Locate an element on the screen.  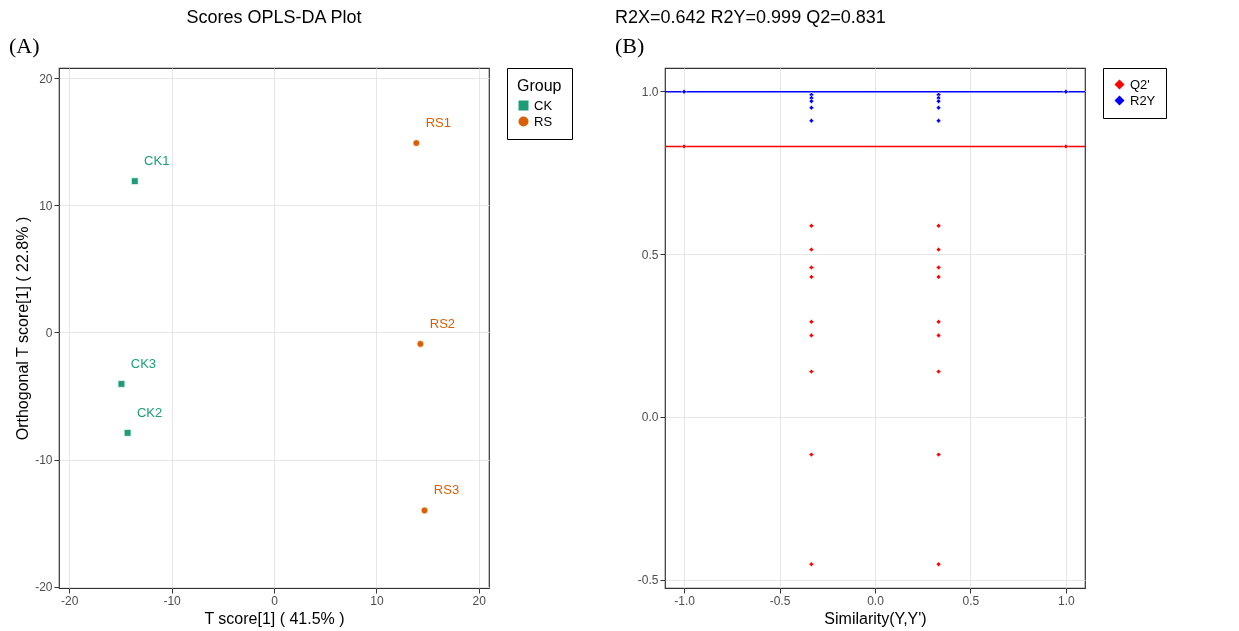
y-tick-label: 0.5 is located at coordinates (650, 254).